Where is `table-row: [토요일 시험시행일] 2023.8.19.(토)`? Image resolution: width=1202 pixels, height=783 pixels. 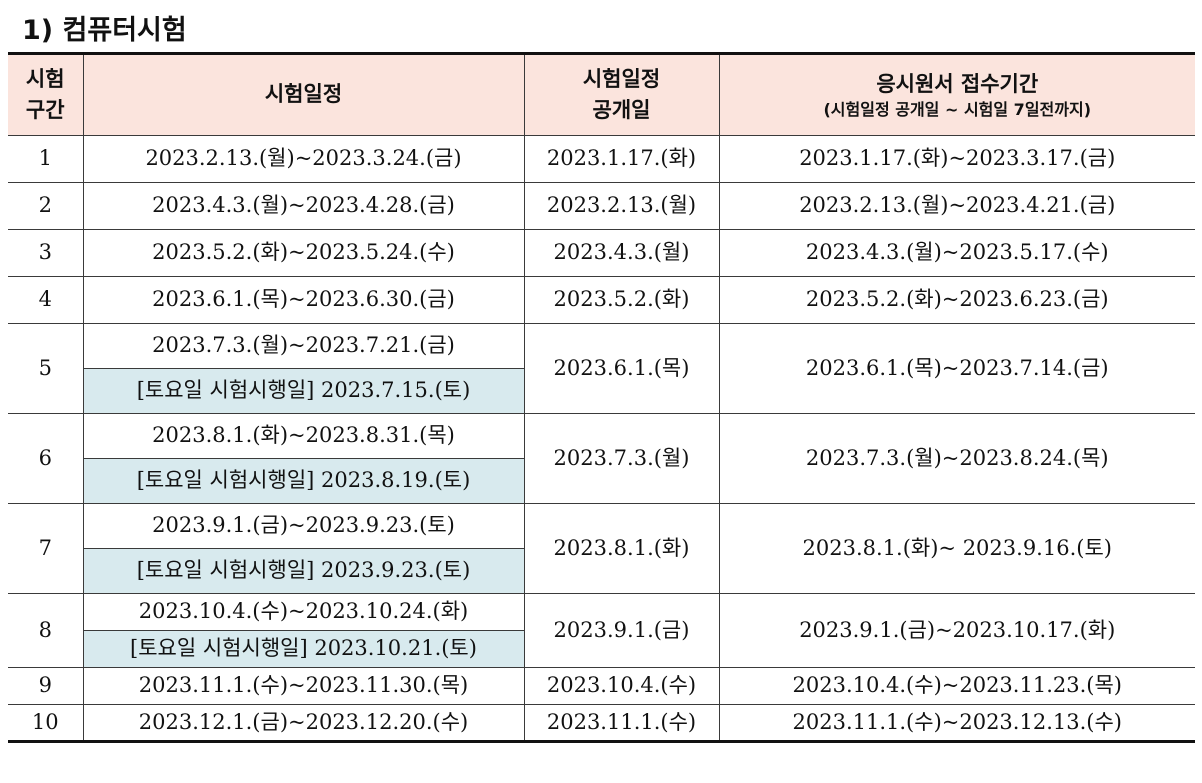 table-row: [토요일 시험시행일] 2023.8.19.(토) is located at coordinates (601, 481).